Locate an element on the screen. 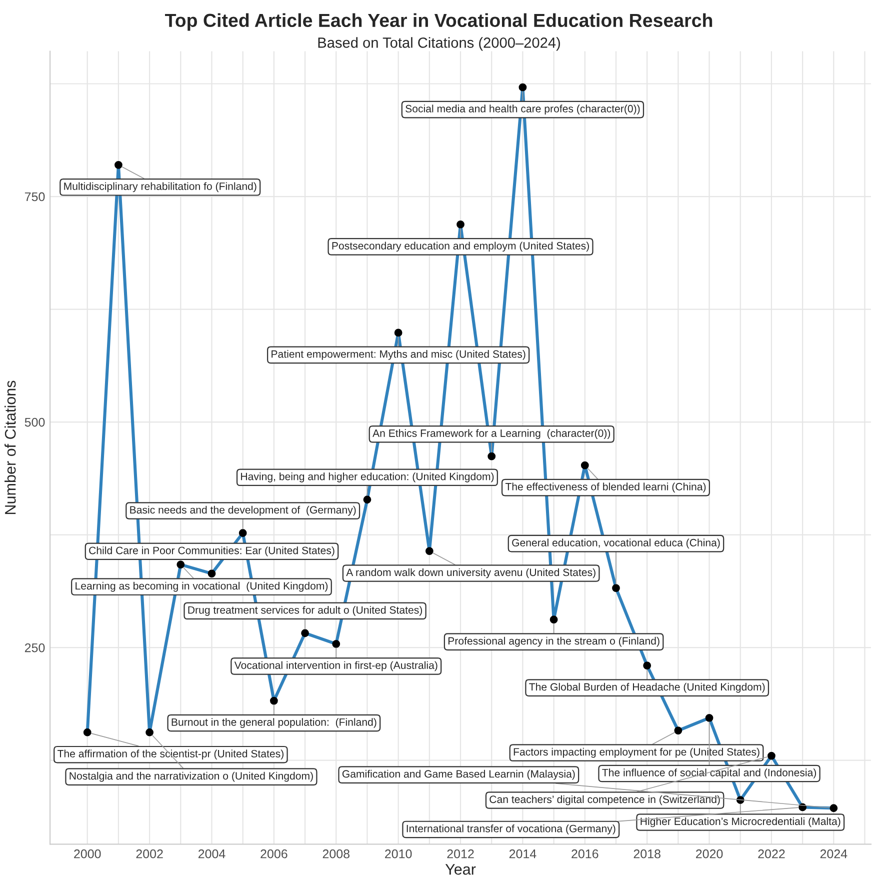 This screenshot has height=884, width=878. annotation: The affirmation of the scientist-pr (United States) is located at coordinates (171, 755).